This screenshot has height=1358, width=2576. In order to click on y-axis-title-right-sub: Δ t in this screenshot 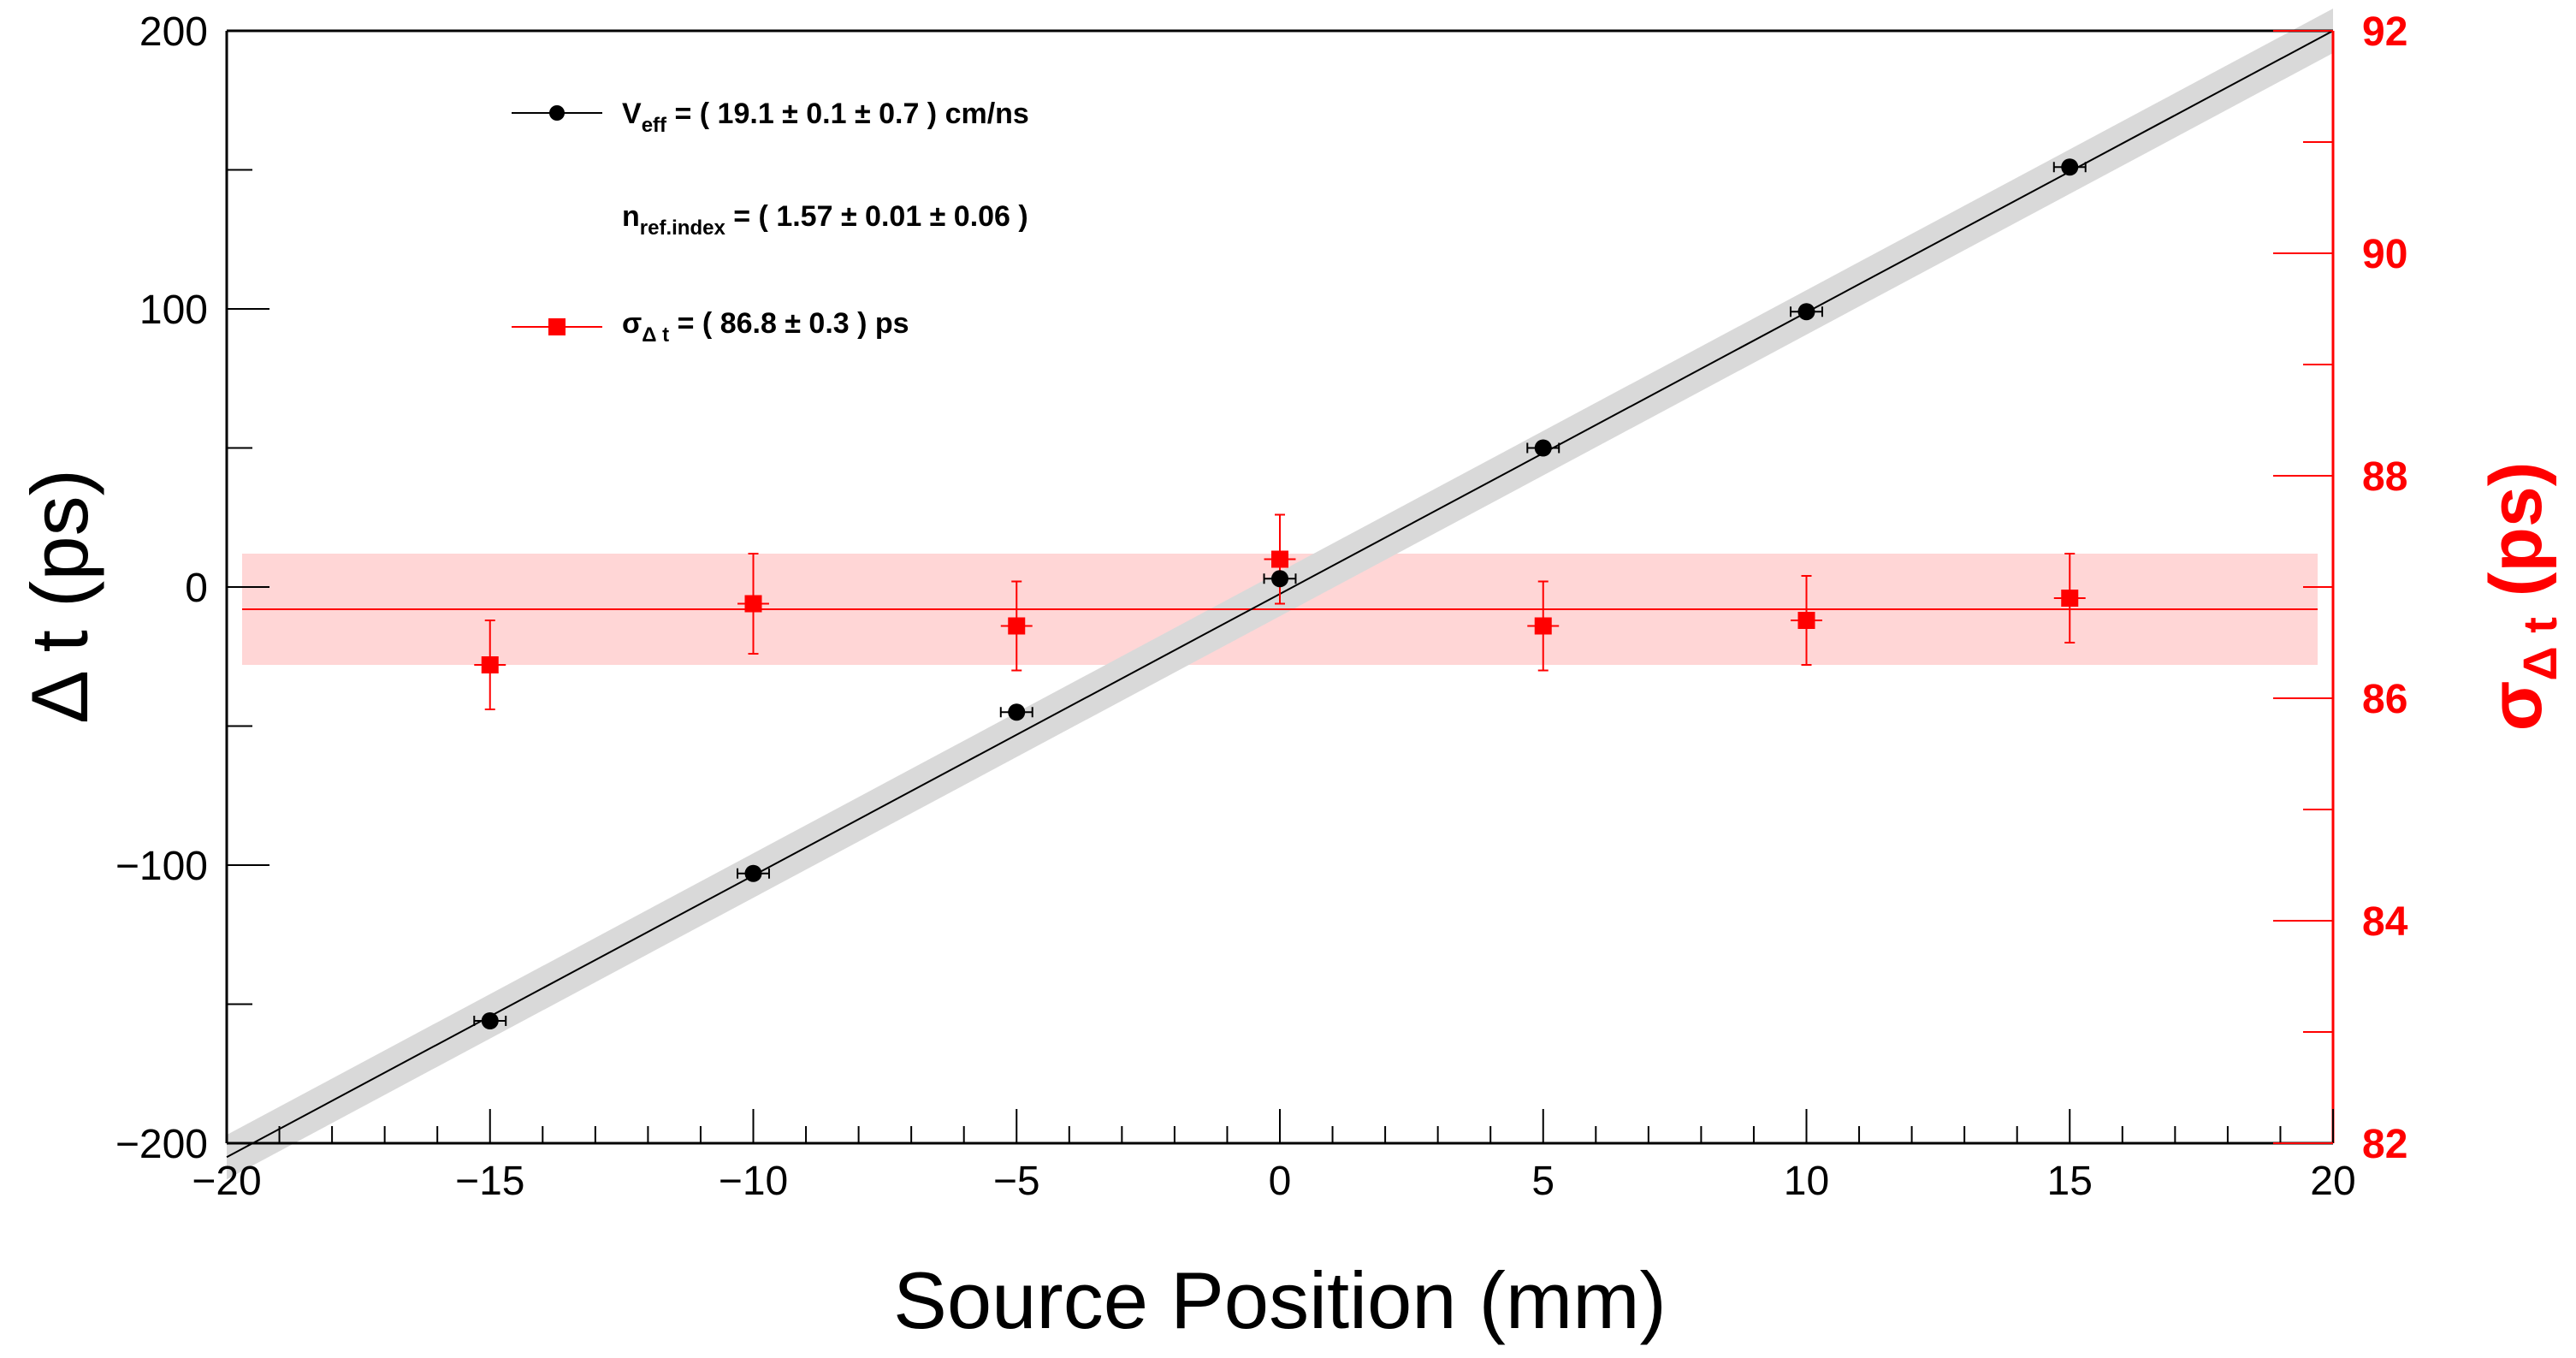, I will do `click(2540, 648)`.